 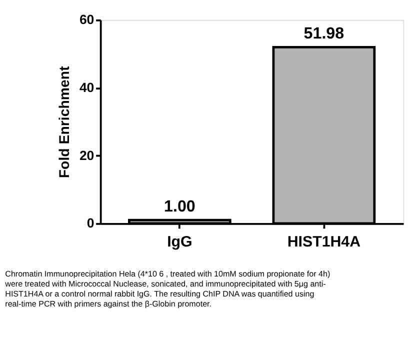 What do you see at coordinates (180, 207) in the screenshot?
I see `data-label: 1.00` at bounding box center [180, 207].